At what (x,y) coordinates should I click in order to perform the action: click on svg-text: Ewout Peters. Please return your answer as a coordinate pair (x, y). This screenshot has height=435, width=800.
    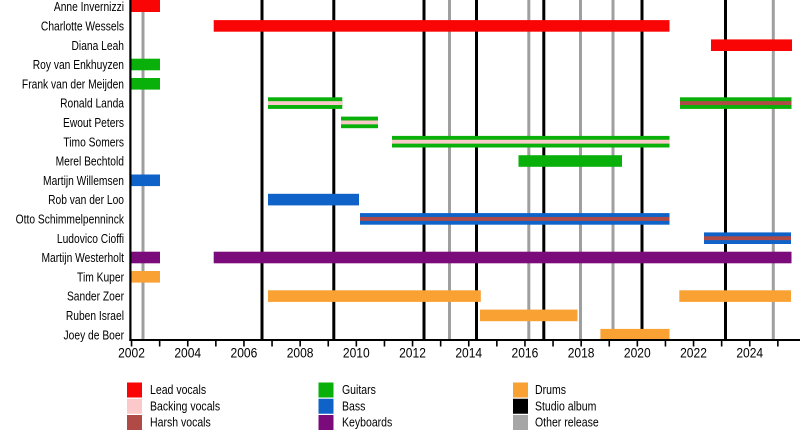
    Looking at the image, I should click on (93, 123).